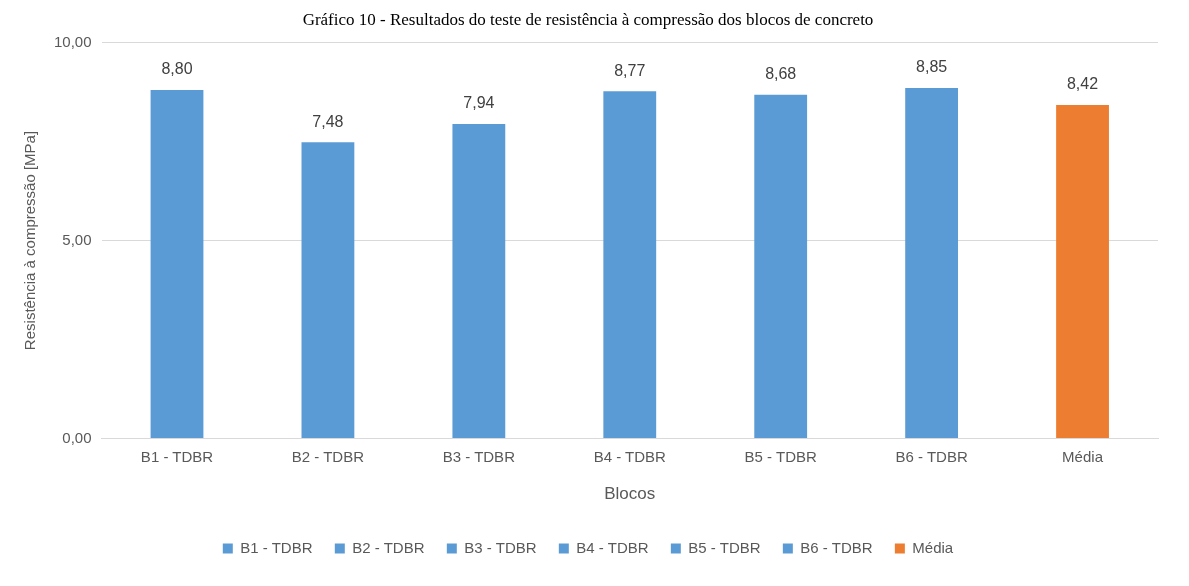 This screenshot has height=586, width=1189. What do you see at coordinates (780, 456) in the screenshot?
I see `x-tick-label: B5 - TDBR` at bounding box center [780, 456].